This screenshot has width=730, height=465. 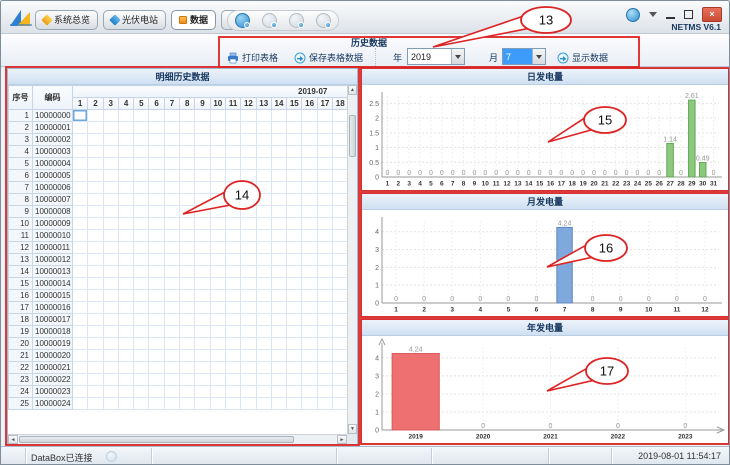 I want to click on row-number-cell: 16, so click(x=20, y=295).